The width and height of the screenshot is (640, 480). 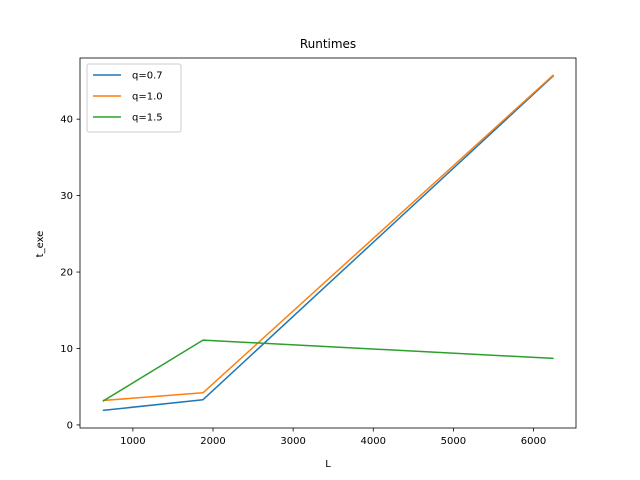 What do you see at coordinates (453, 441) in the screenshot?
I see `x-tick-label: 5000` at bounding box center [453, 441].